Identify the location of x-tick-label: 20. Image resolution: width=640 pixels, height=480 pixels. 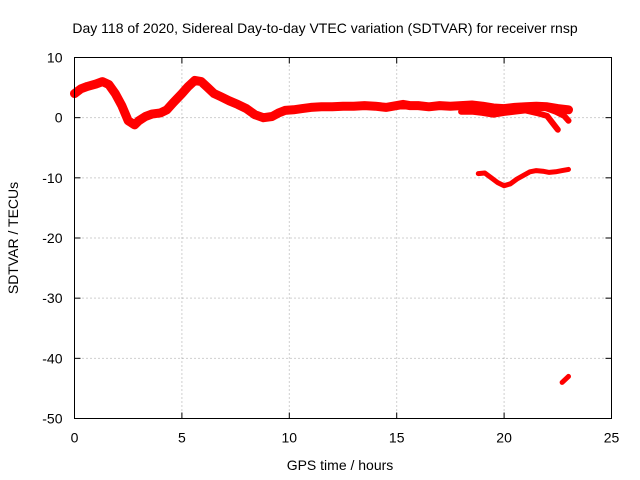
(504, 438).